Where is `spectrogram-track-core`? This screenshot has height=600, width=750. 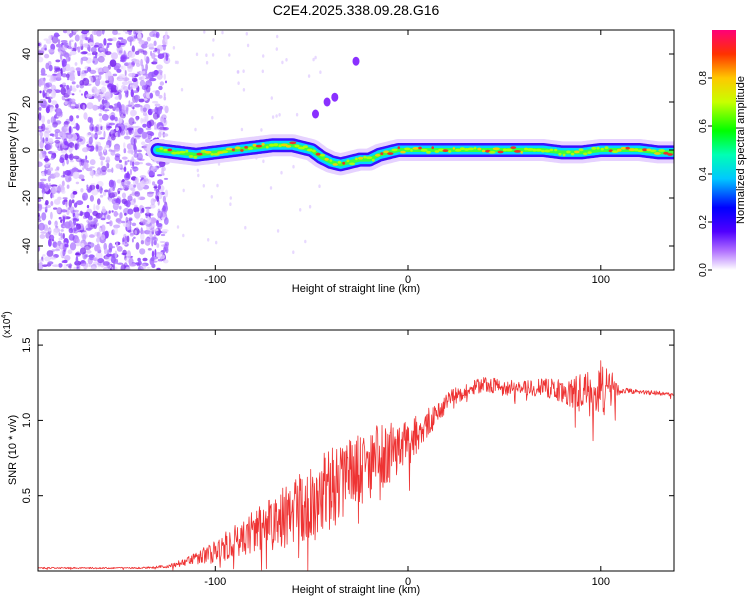
spectrogram-track-core is located at coordinates (414, 155).